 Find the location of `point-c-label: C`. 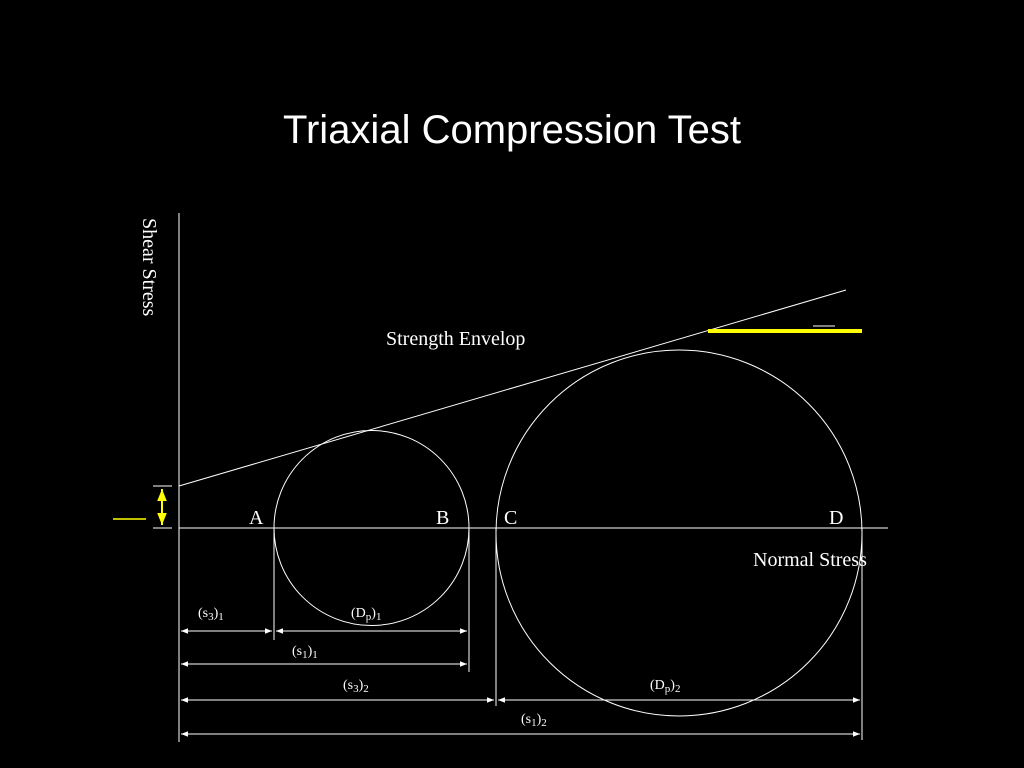

point-c-label: C is located at coordinates (510, 518).